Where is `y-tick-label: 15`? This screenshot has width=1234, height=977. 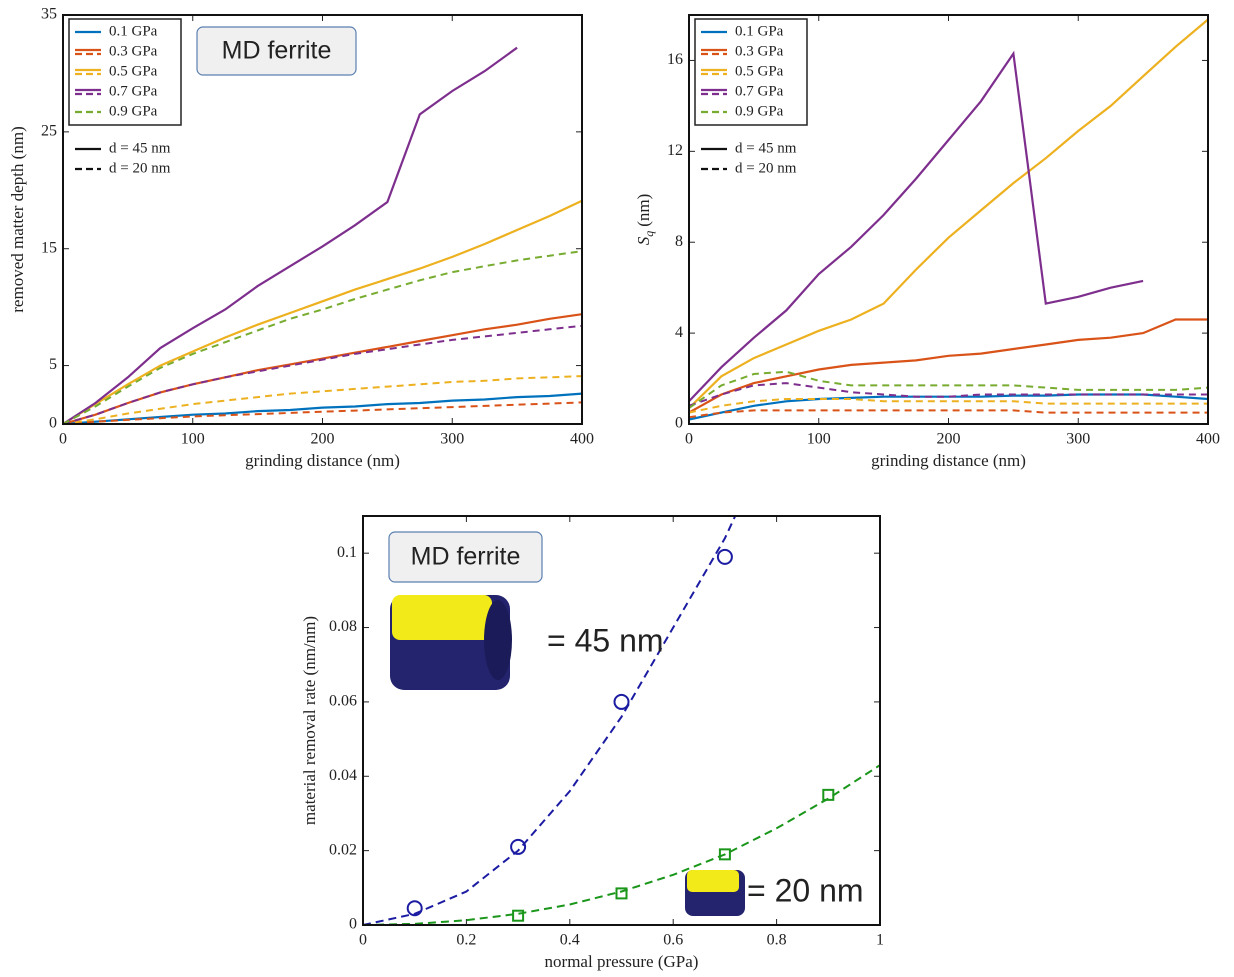 y-tick-label: 15 is located at coordinates (49, 247).